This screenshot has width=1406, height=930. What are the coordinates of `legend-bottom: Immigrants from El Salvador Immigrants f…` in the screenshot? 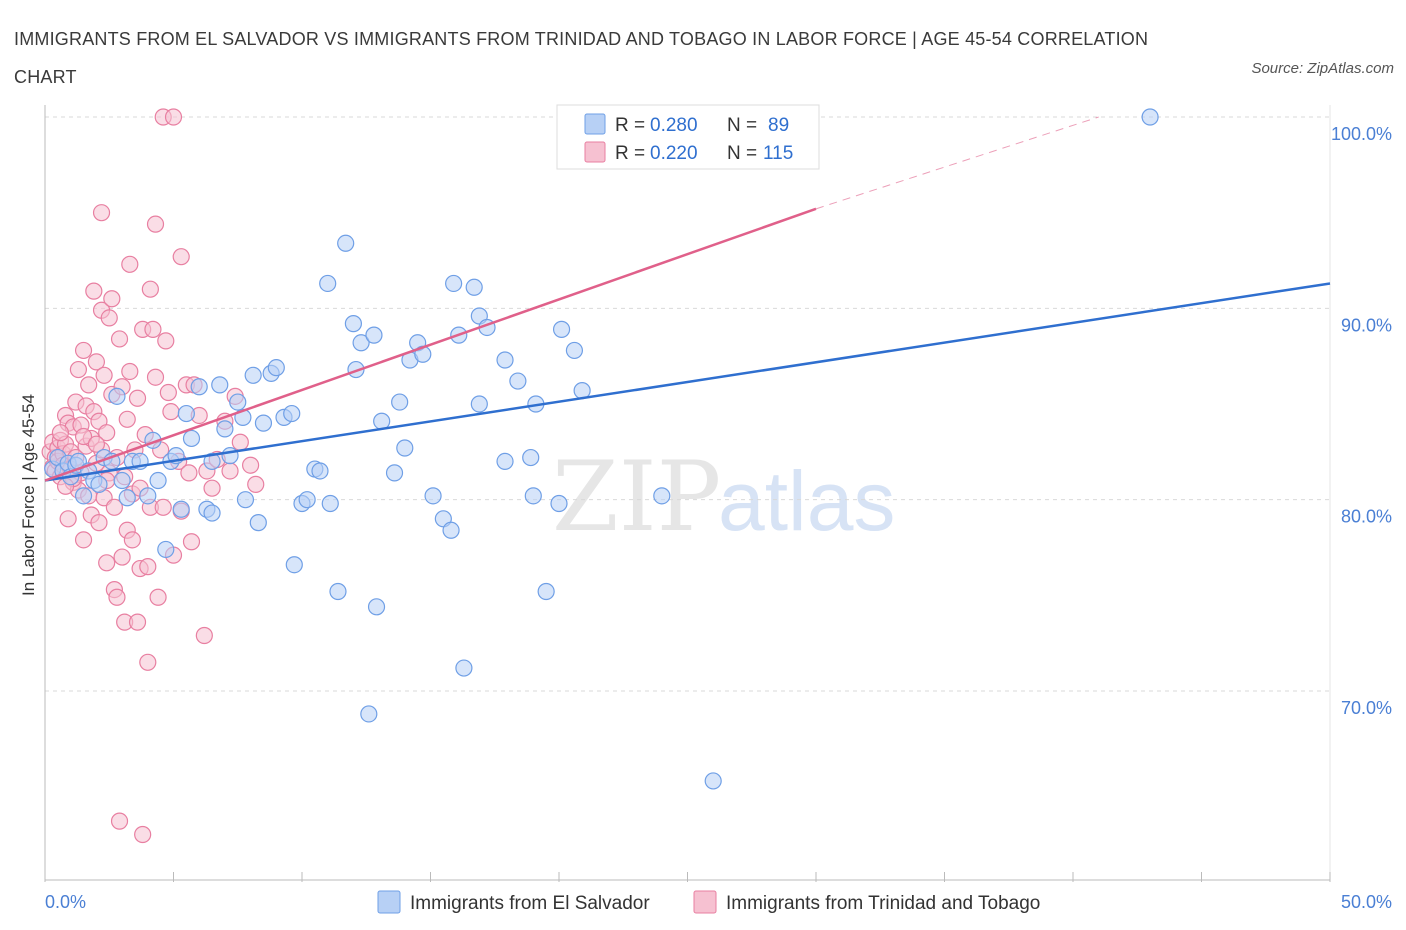 It's located at (708, 902).